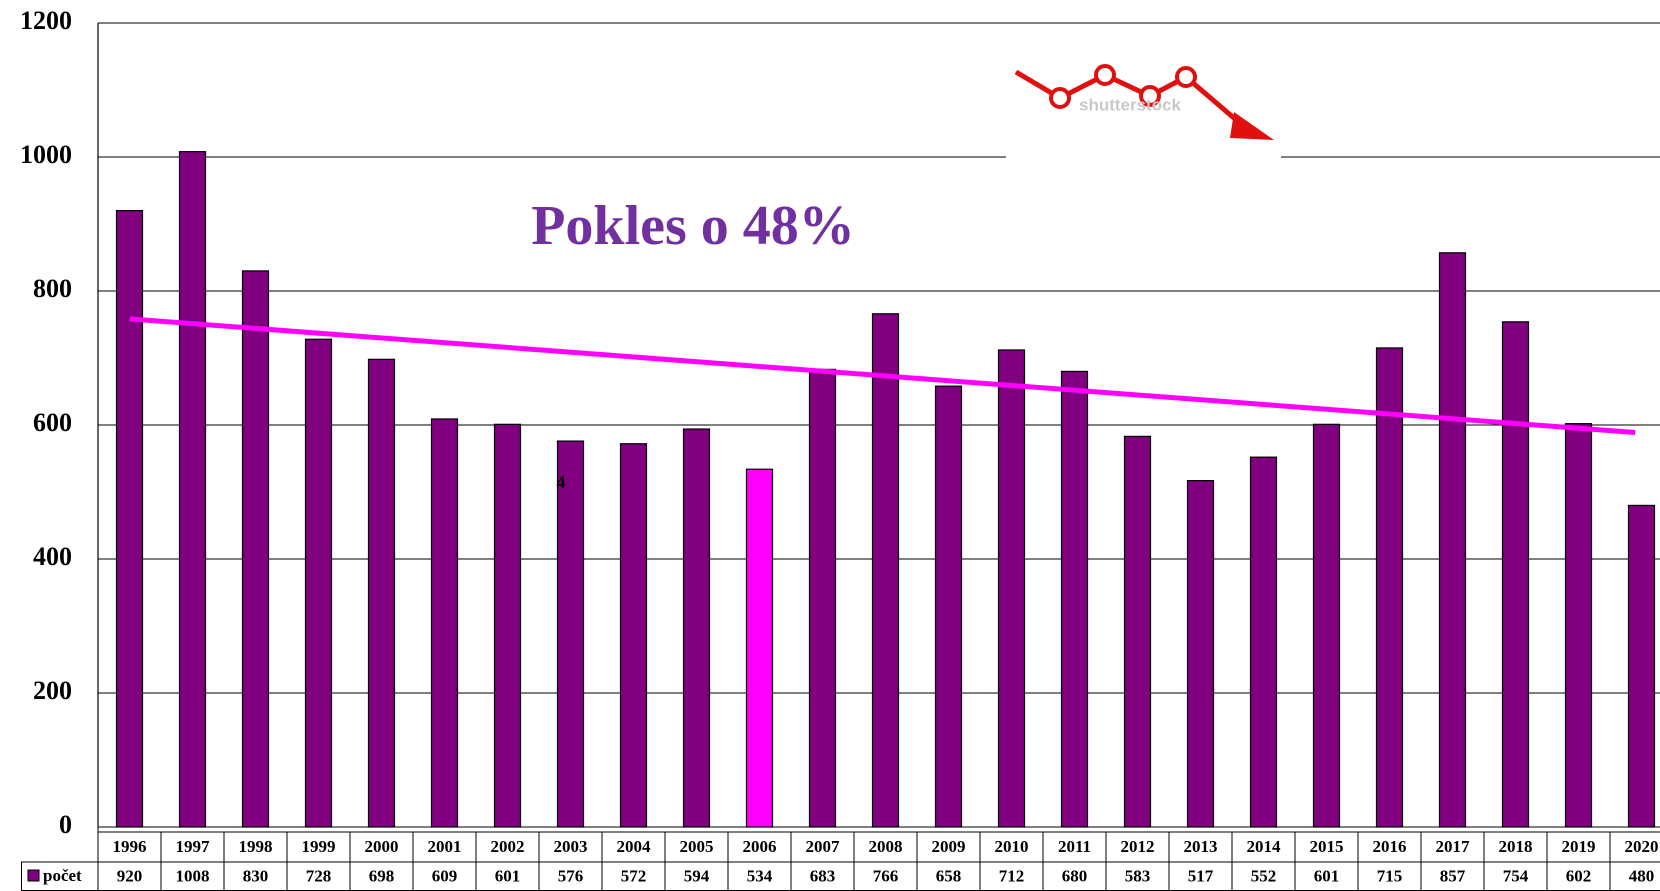  What do you see at coordinates (382, 875) in the screenshot?
I see `value-cell: 698` at bounding box center [382, 875].